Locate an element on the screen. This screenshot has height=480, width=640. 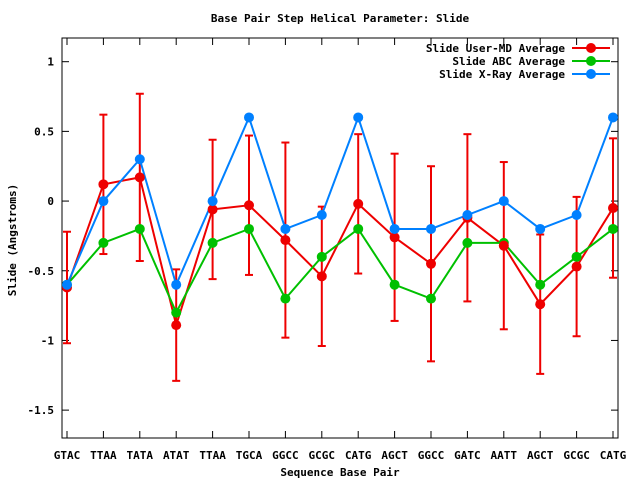
x-tick-label: TATA is located at coordinates (140, 455).